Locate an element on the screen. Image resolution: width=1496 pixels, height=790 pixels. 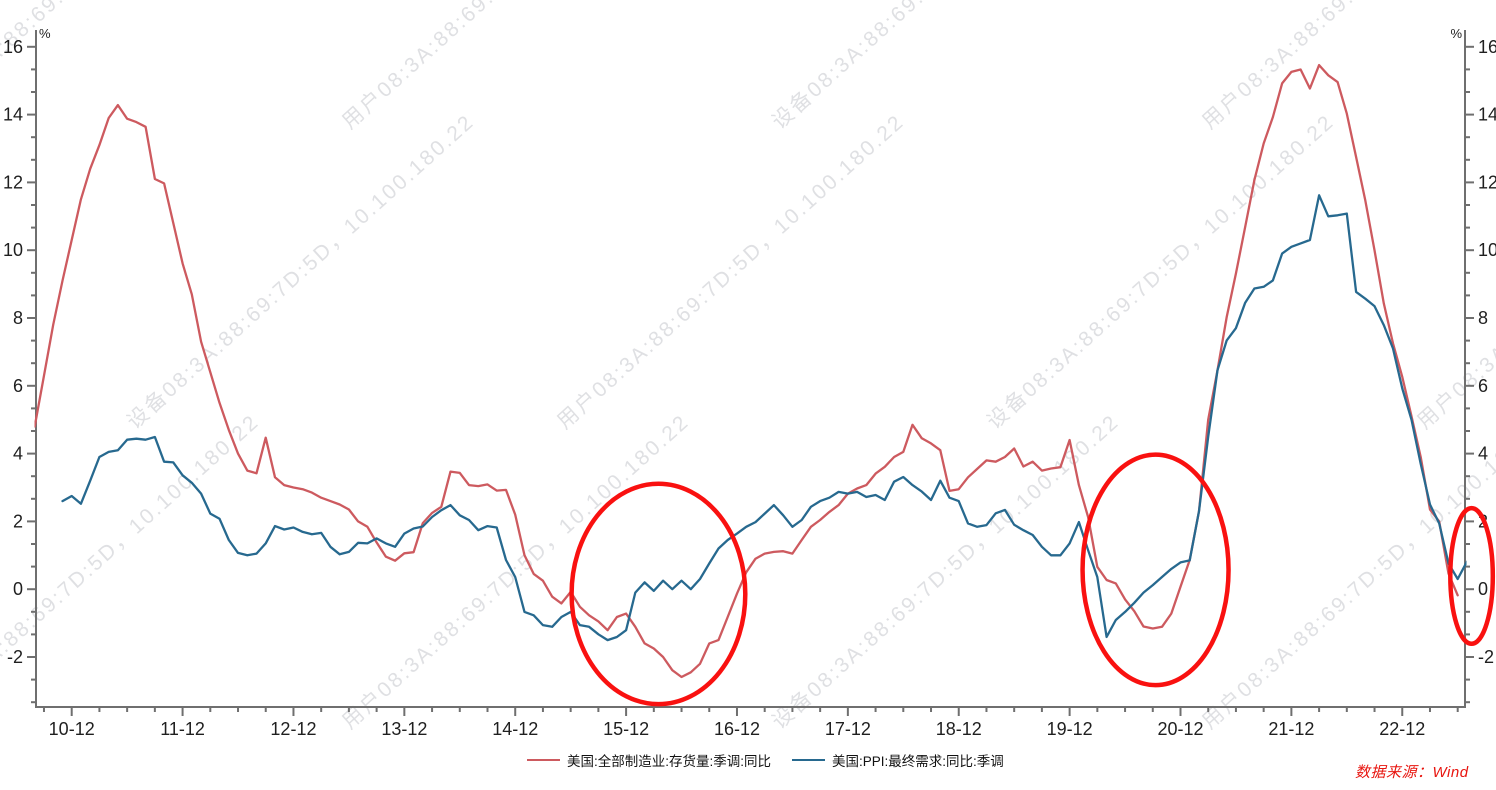
legend-label-inventory: 美国:全部制造业:存货量:季调:同比 is located at coordinates (669, 761).